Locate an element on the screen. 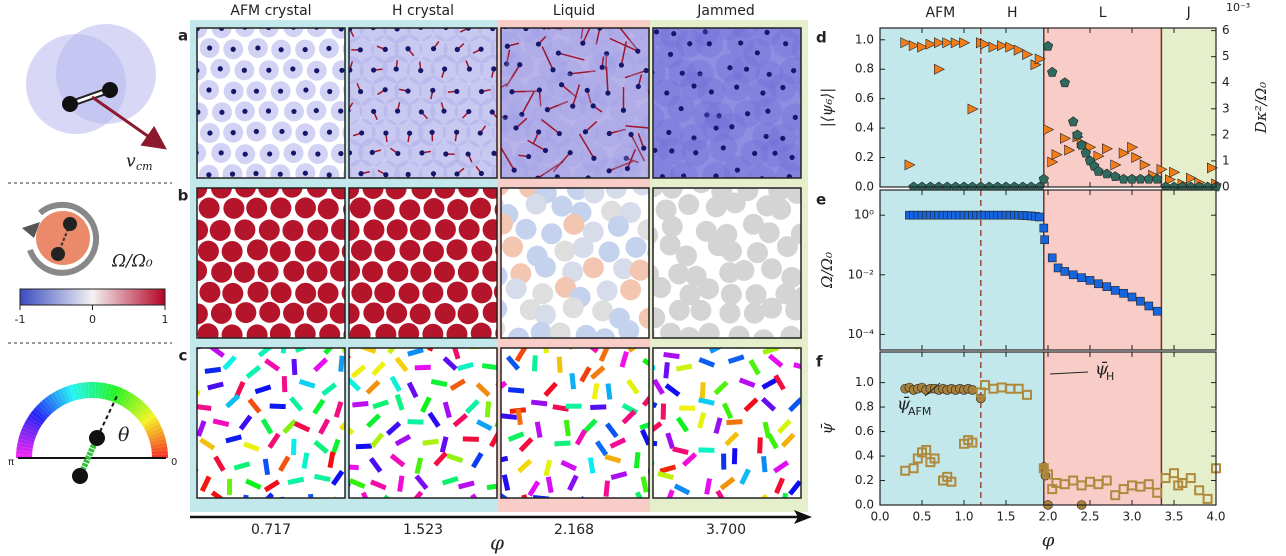 This screenshot has height=556, width=1286. colorbar is located at coordinates (92, 297).